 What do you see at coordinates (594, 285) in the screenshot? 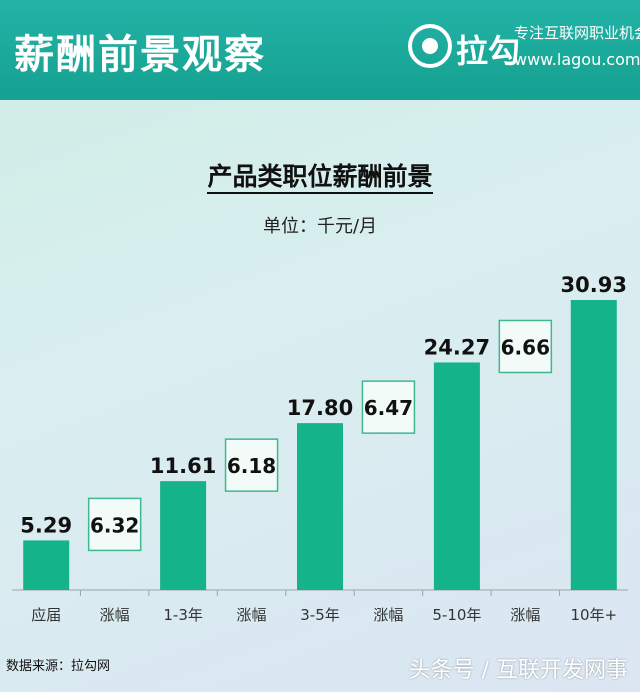
I see `bar-value-label: 30.93` at bounding box center [594, 285].